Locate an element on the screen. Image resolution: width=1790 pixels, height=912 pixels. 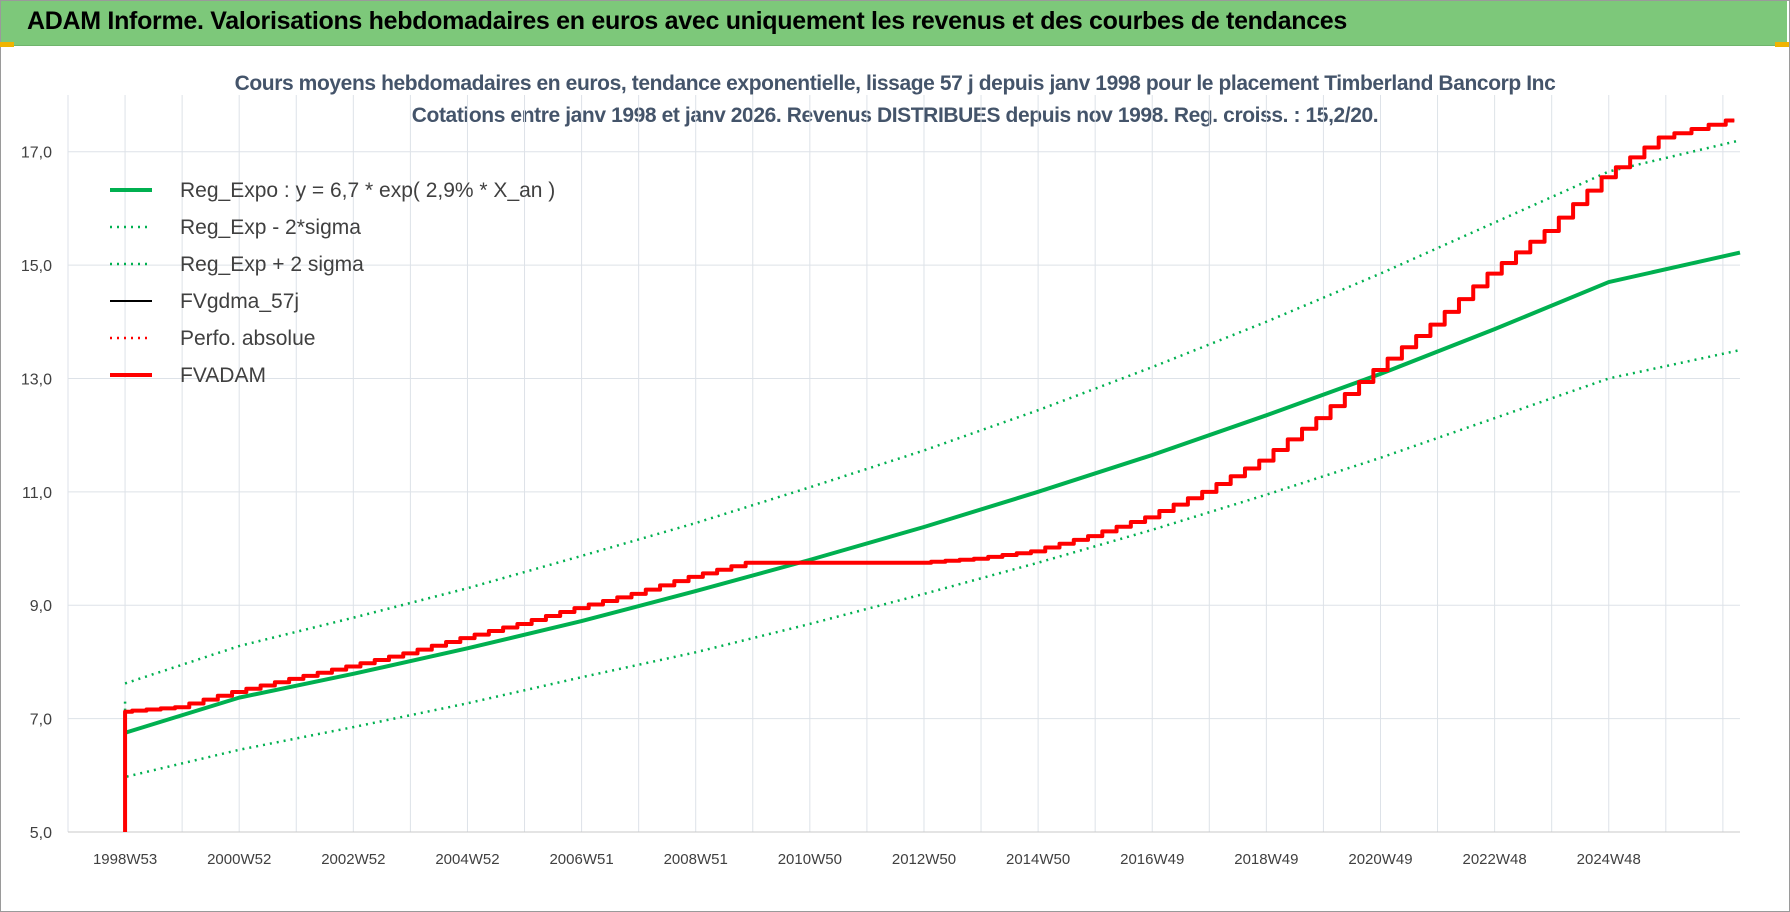
x-tick-label: 2010W50 is located at coordinates (810, 859).